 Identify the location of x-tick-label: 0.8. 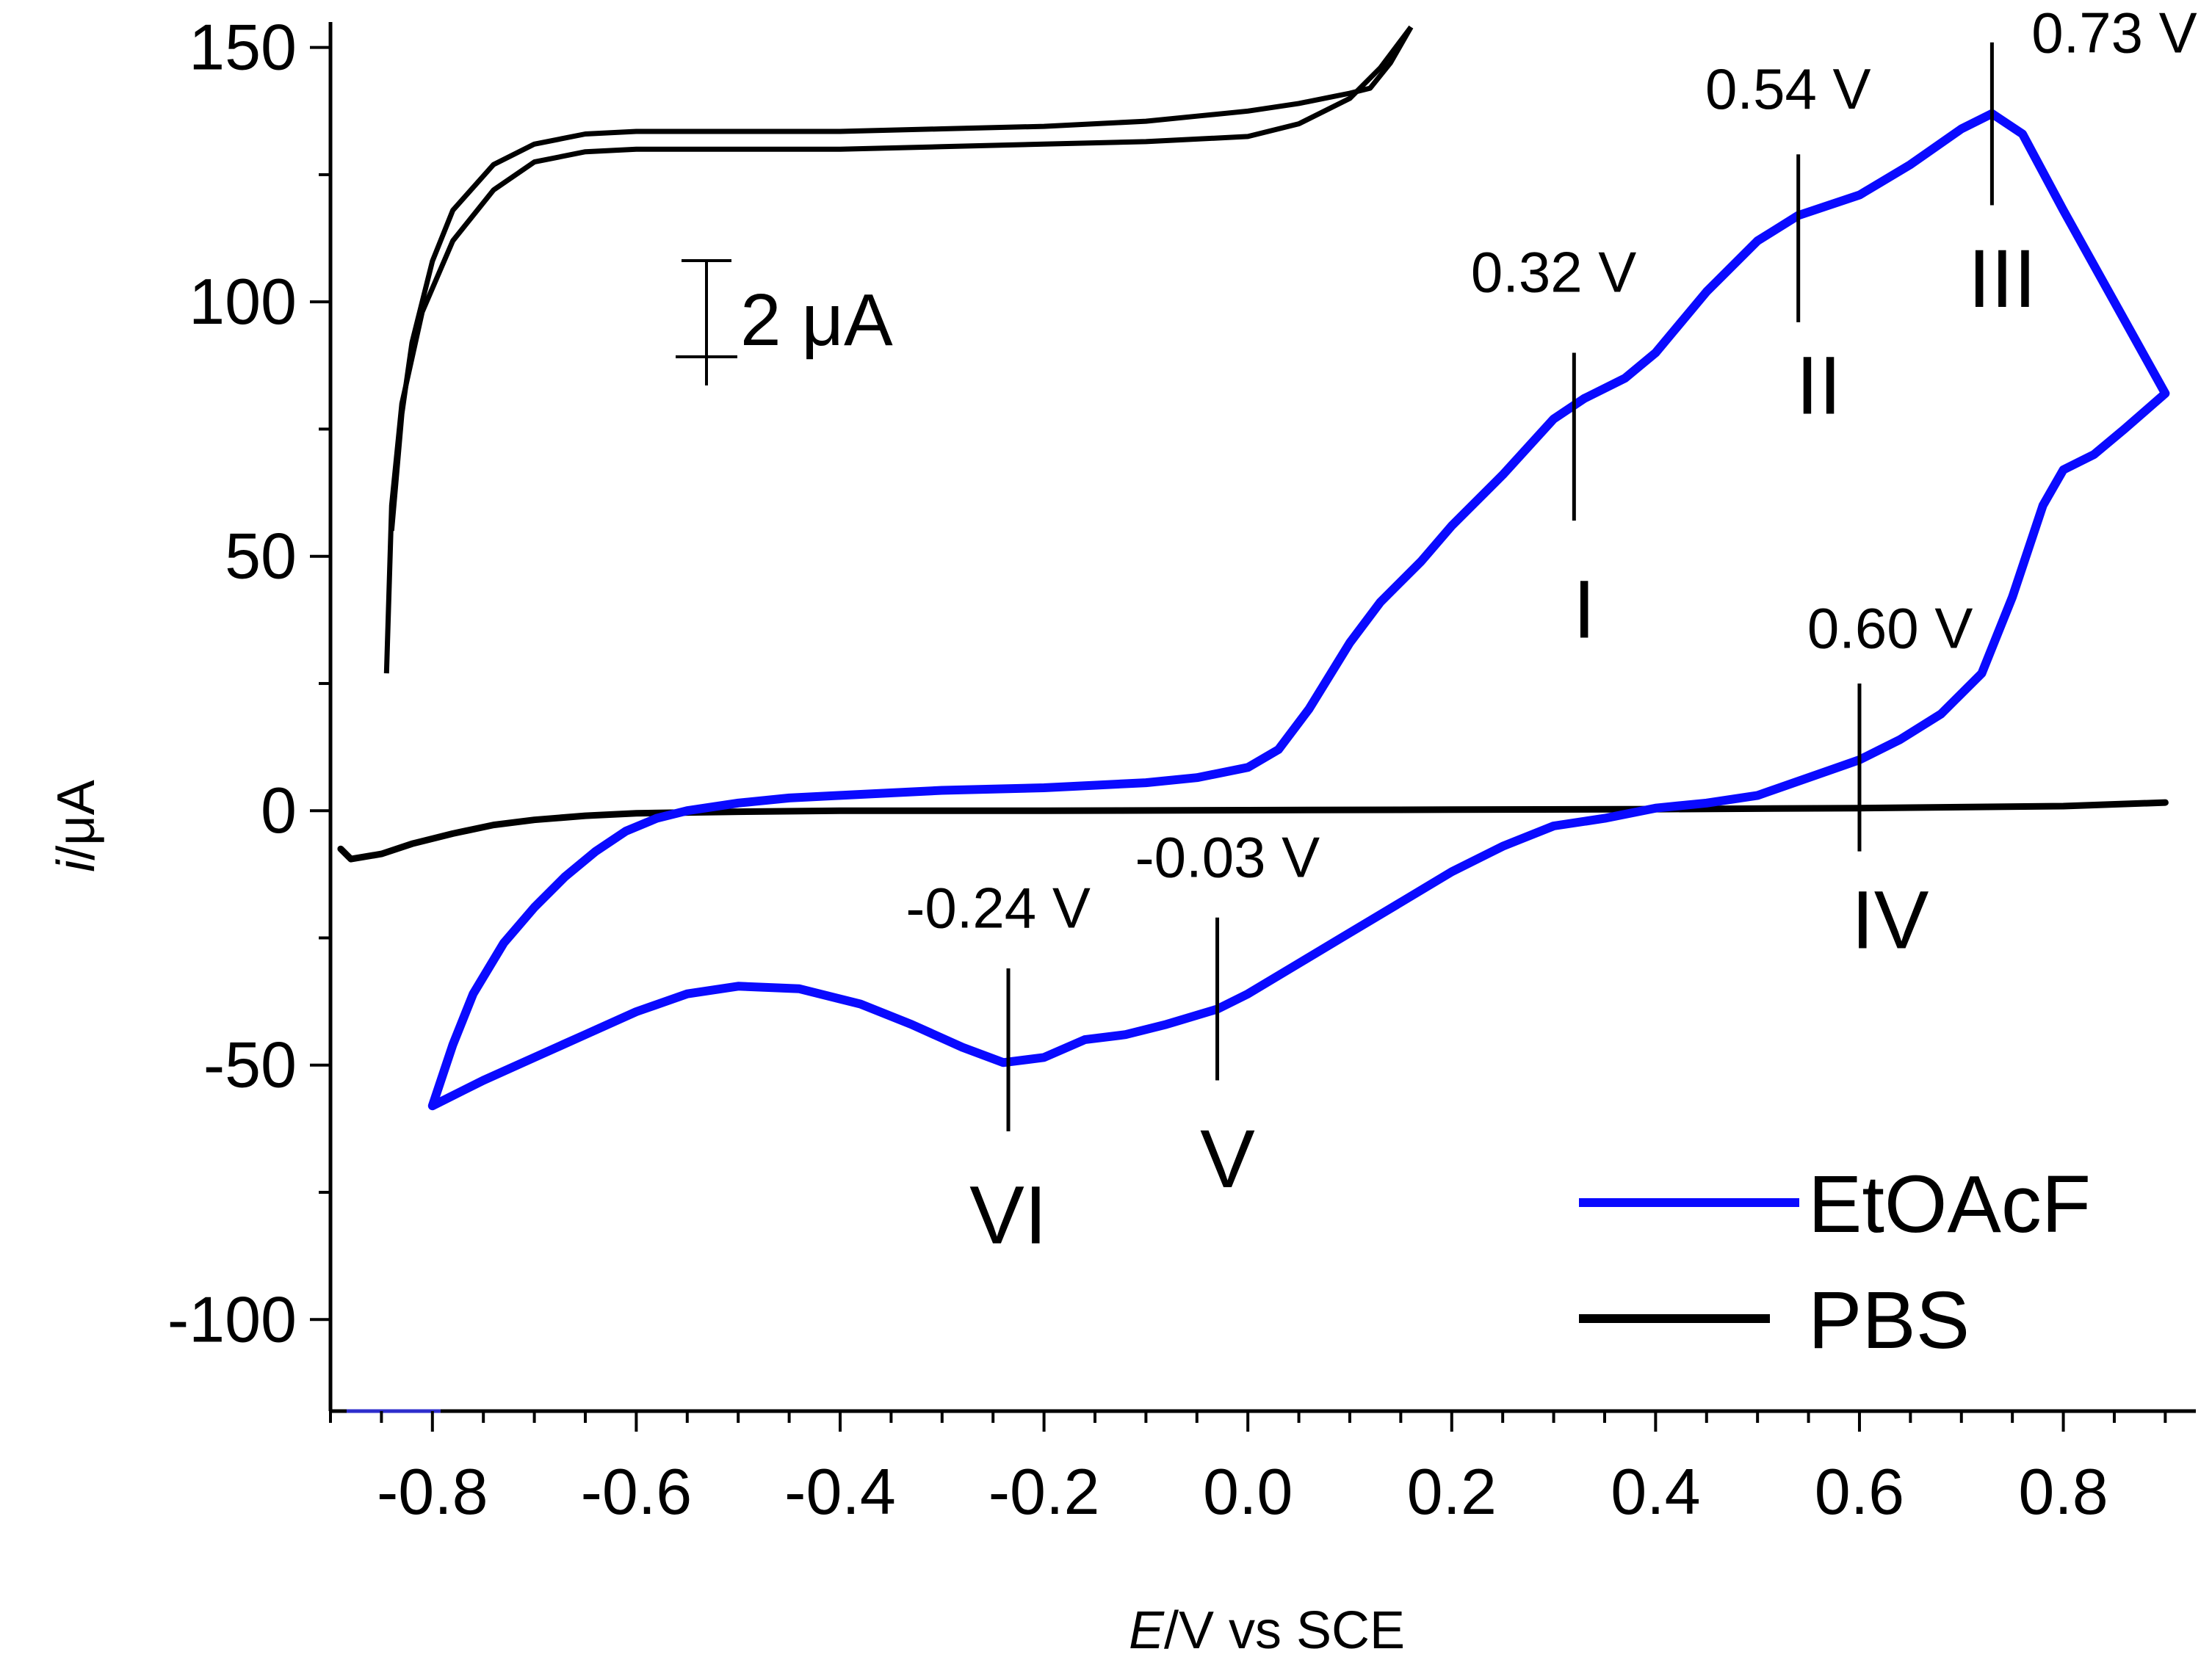
(2063, 1491).